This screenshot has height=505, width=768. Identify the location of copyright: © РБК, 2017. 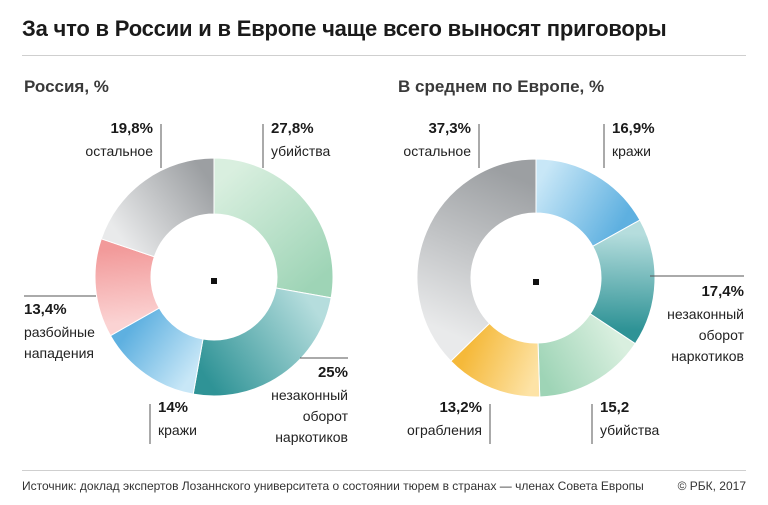
(711, 486).